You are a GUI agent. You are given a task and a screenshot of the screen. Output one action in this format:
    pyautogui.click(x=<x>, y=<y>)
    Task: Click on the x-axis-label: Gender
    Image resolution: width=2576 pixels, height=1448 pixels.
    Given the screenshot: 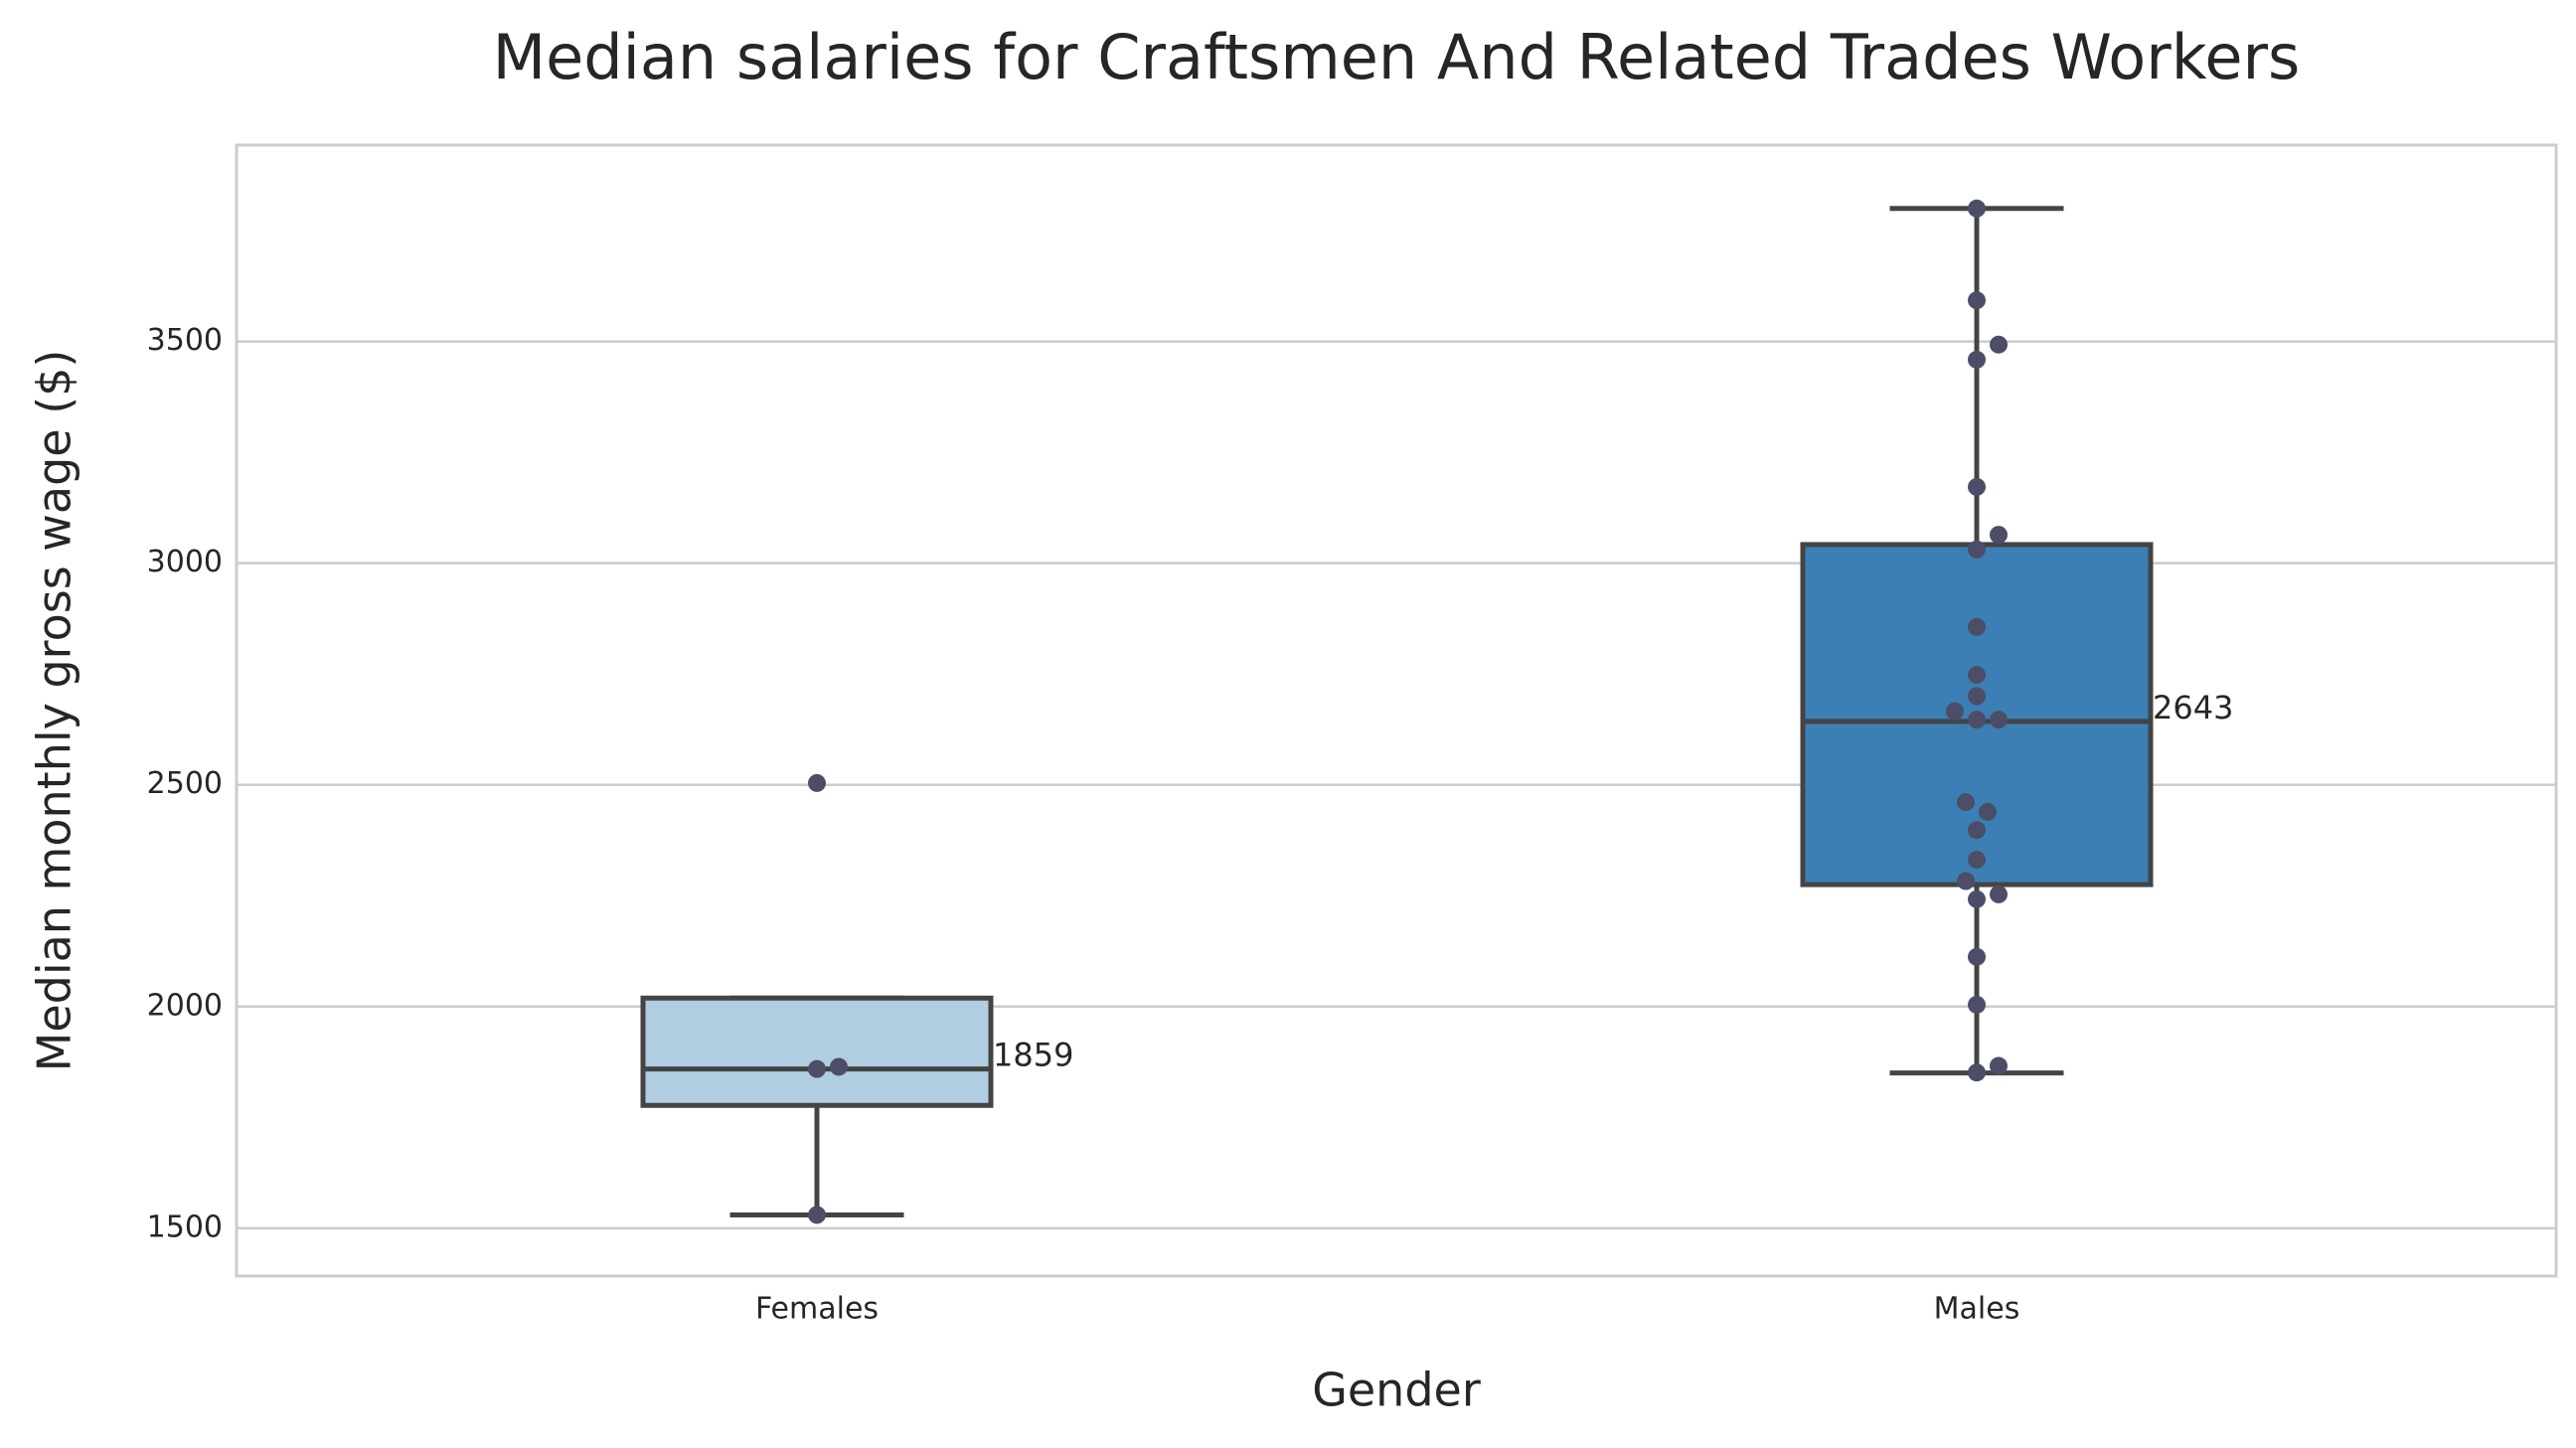 What is the action you would take?
    pyautogui.click(x=1396, y=1391)
    